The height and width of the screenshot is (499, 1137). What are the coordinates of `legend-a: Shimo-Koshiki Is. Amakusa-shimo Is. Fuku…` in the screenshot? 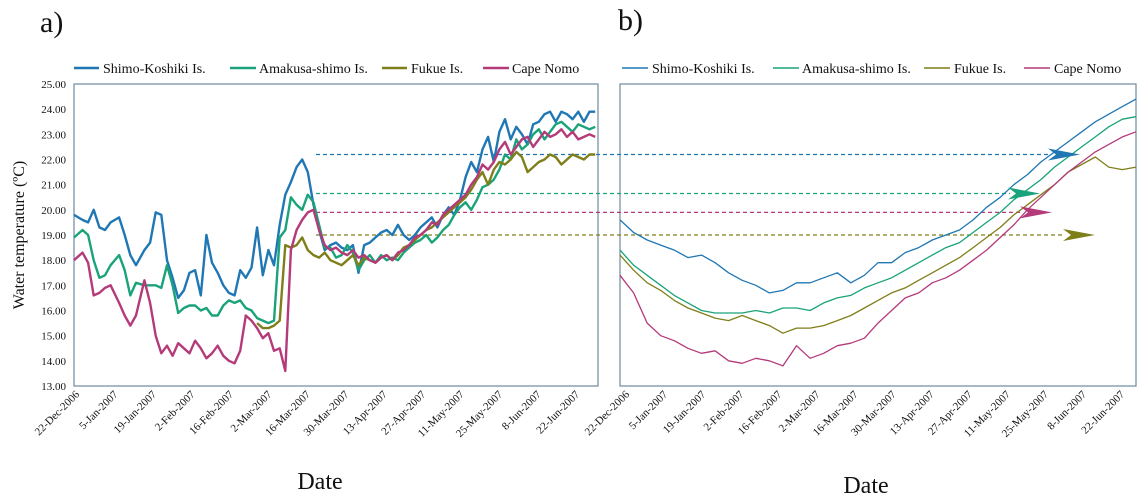 It's located at (326, 69).